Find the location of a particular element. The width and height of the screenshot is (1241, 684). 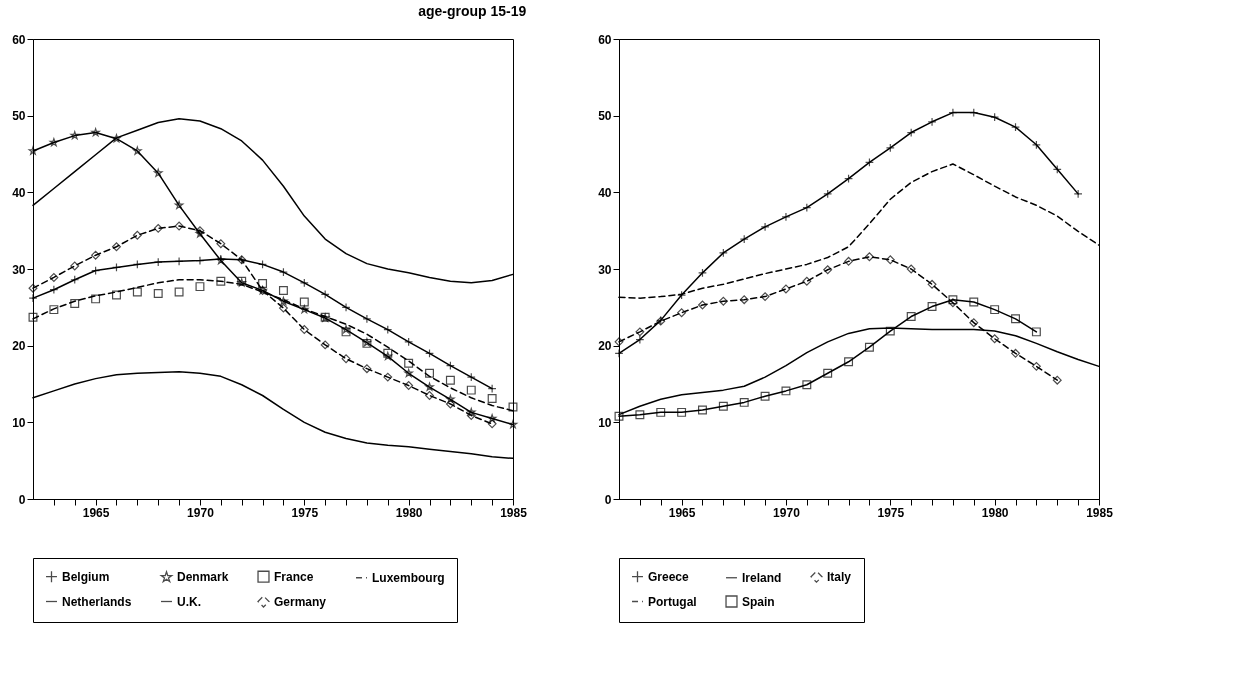

legend-label: Belgium is located at coordinates (86, 576).